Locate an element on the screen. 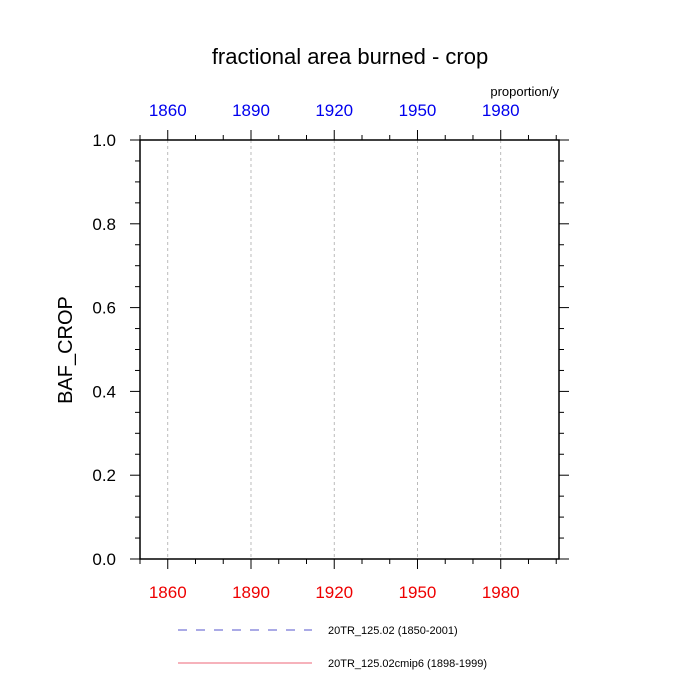  legend-label: 20TR_125.02 (1850-2001) is located at coordinates (393, 631).